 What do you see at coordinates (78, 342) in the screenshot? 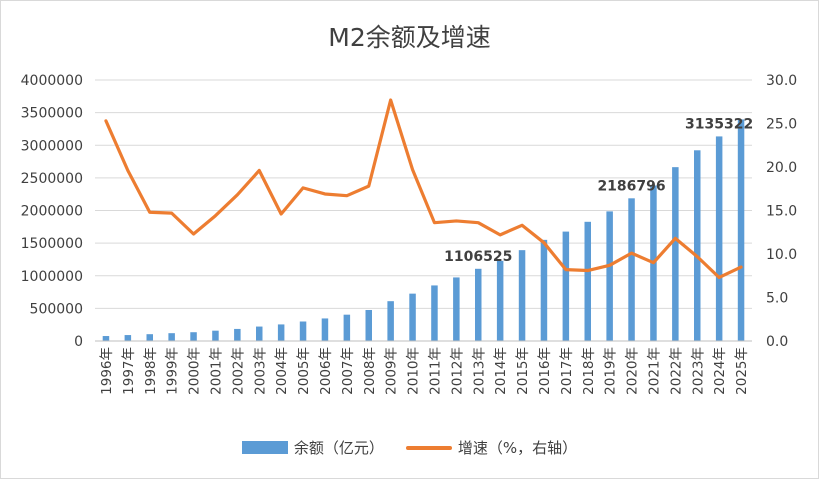
I see `left-axis-tick-label: 0` at bounding box center [78, 342].